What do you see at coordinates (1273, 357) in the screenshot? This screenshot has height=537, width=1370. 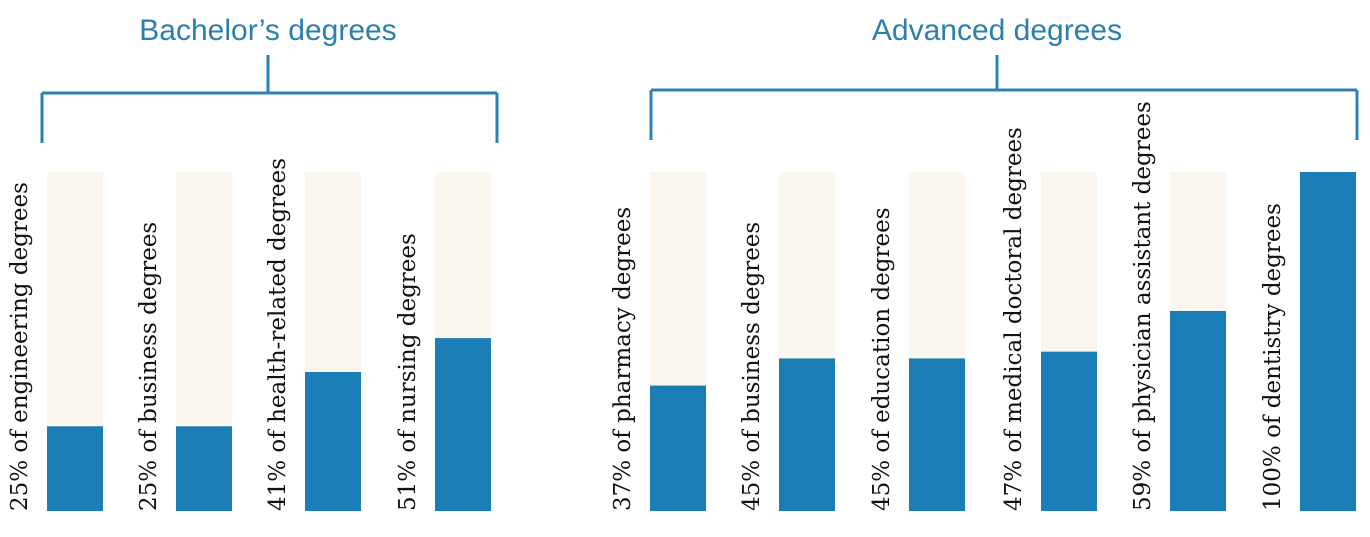 I see `bar-label: 100% of dentistry degrees` at bounding box center [1273, 357].